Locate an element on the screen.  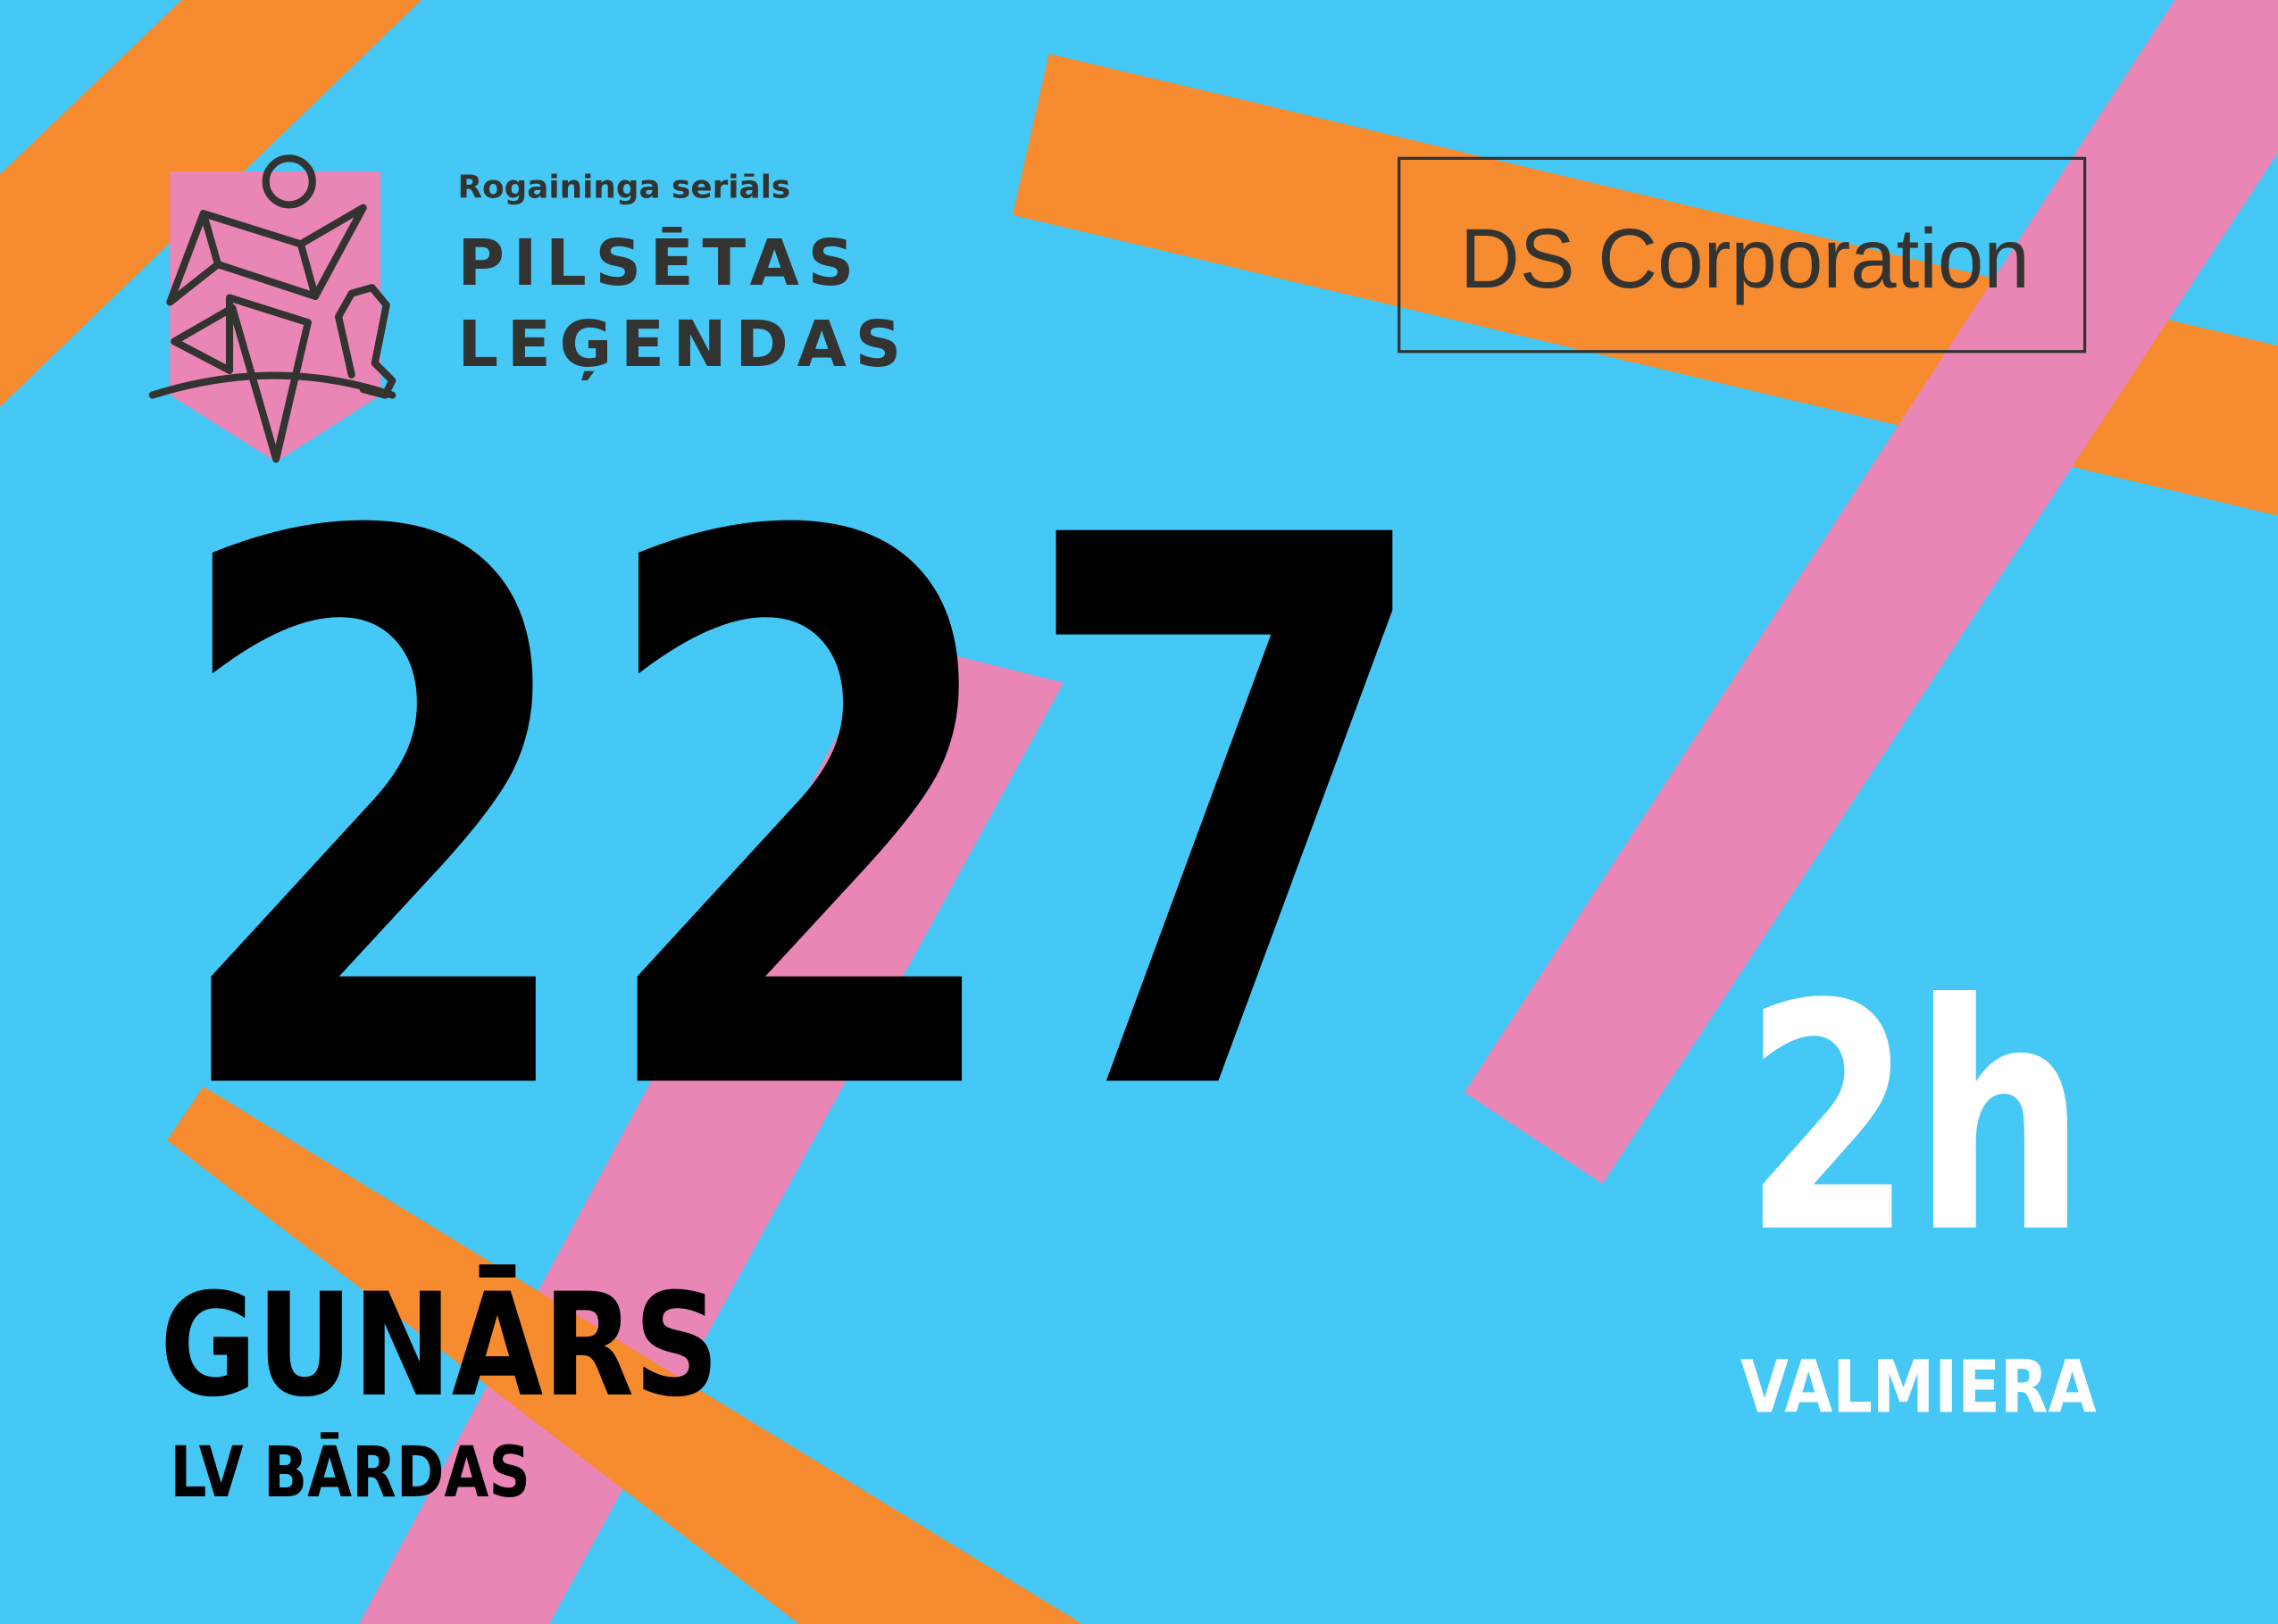
map-runner-emblem-icon is located at coordinates (272, 308).